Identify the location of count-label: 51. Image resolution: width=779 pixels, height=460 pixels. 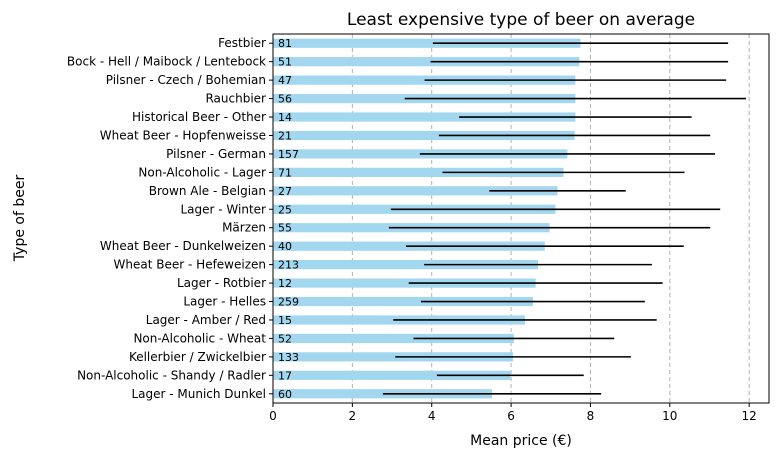
(285, 62).